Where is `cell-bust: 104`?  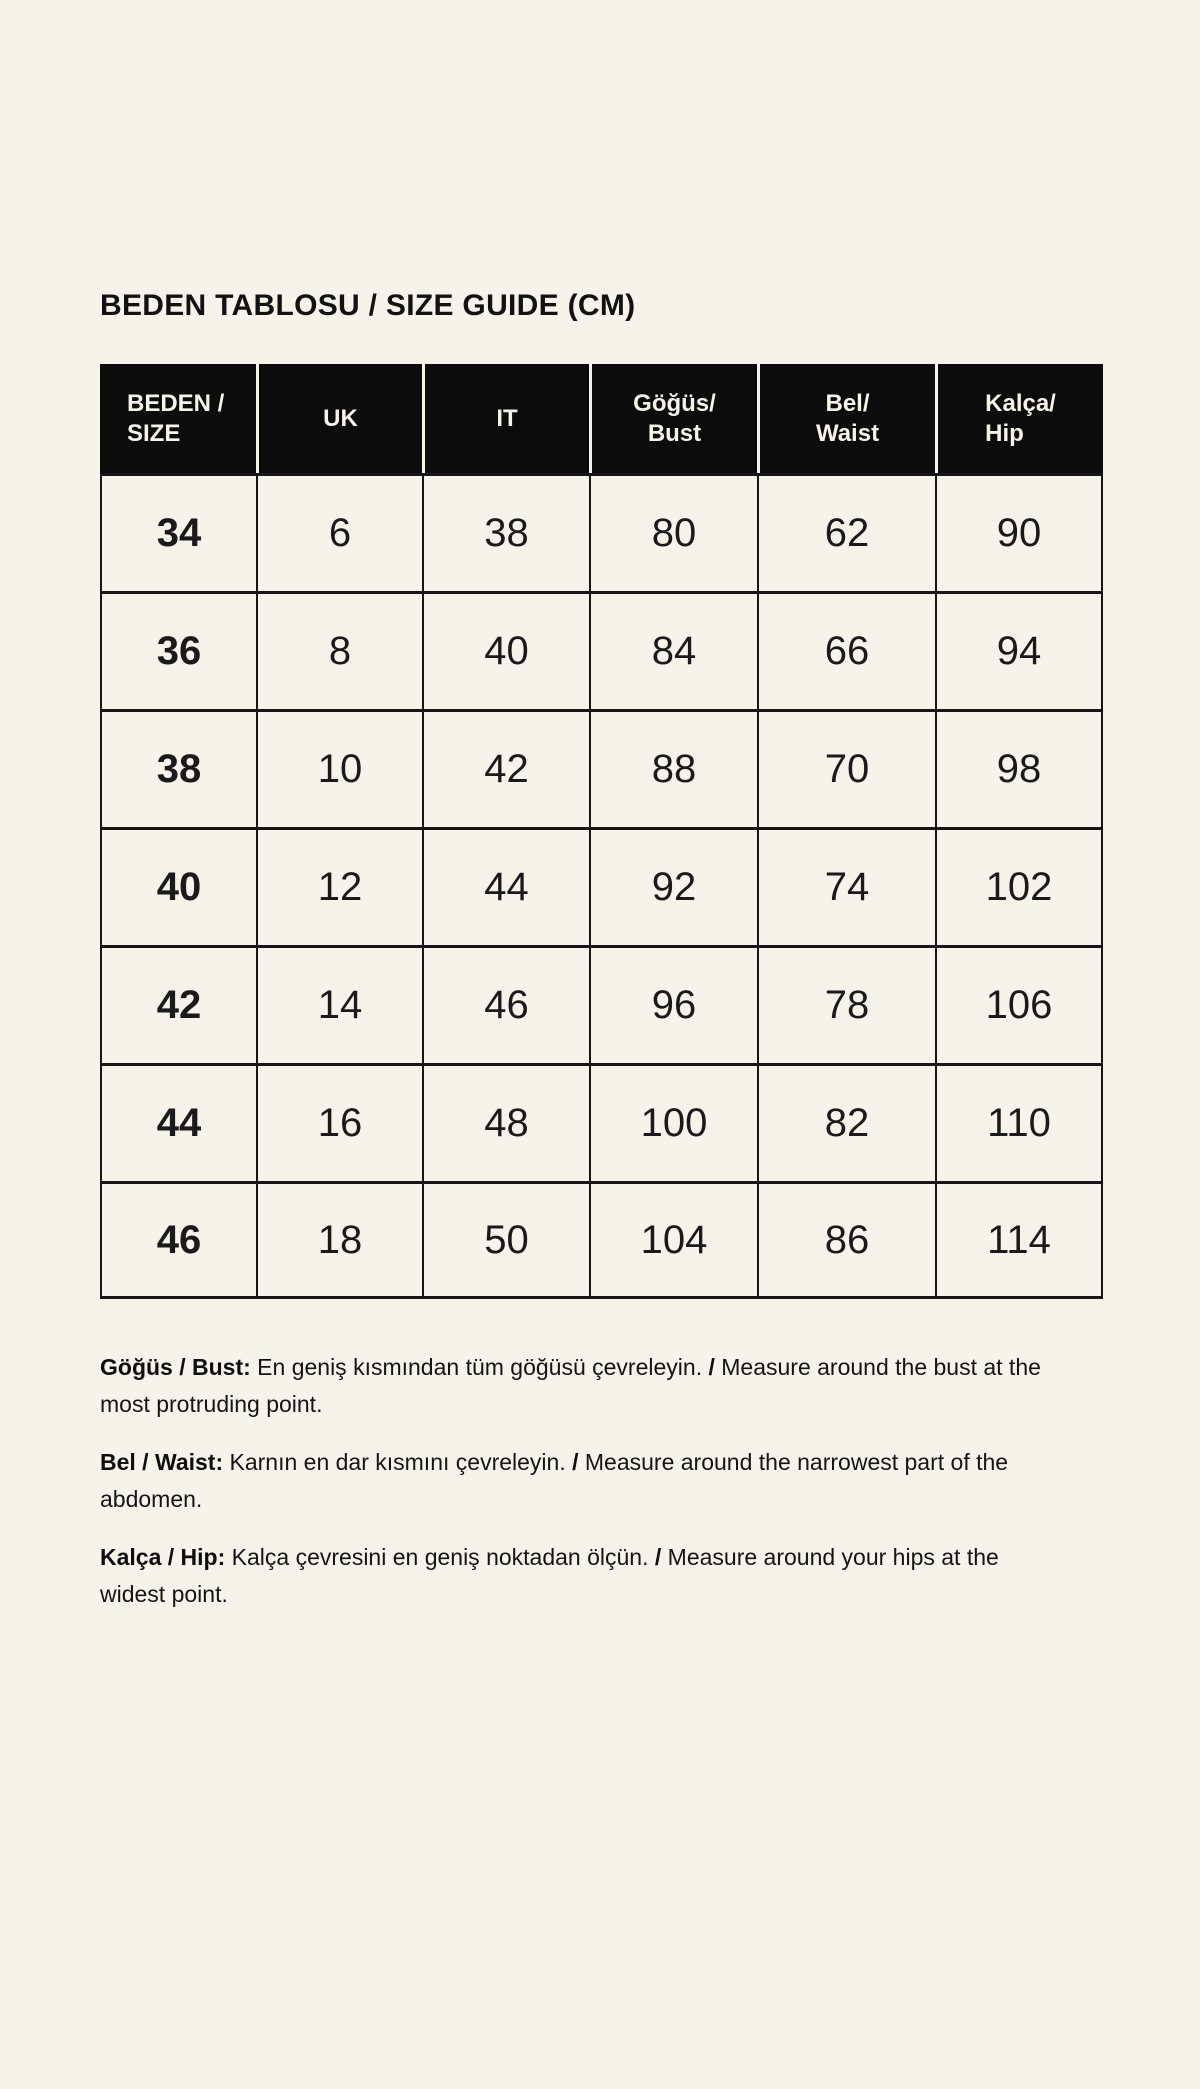 cell-bust: 104 is located at coordinates (673, 1240).